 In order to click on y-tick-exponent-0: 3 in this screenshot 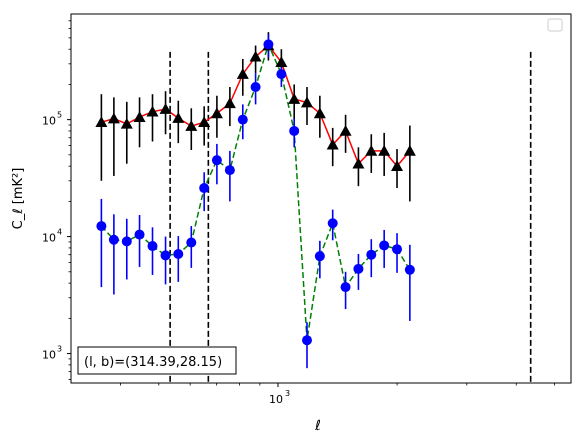, I will do `click(59, 349)`.